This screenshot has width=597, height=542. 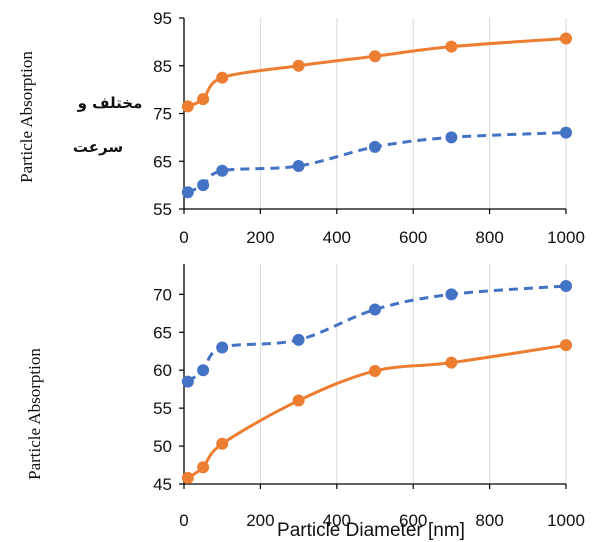 I want to click on bot-y-tick-label-45: 45, so click(x=162, y=484).